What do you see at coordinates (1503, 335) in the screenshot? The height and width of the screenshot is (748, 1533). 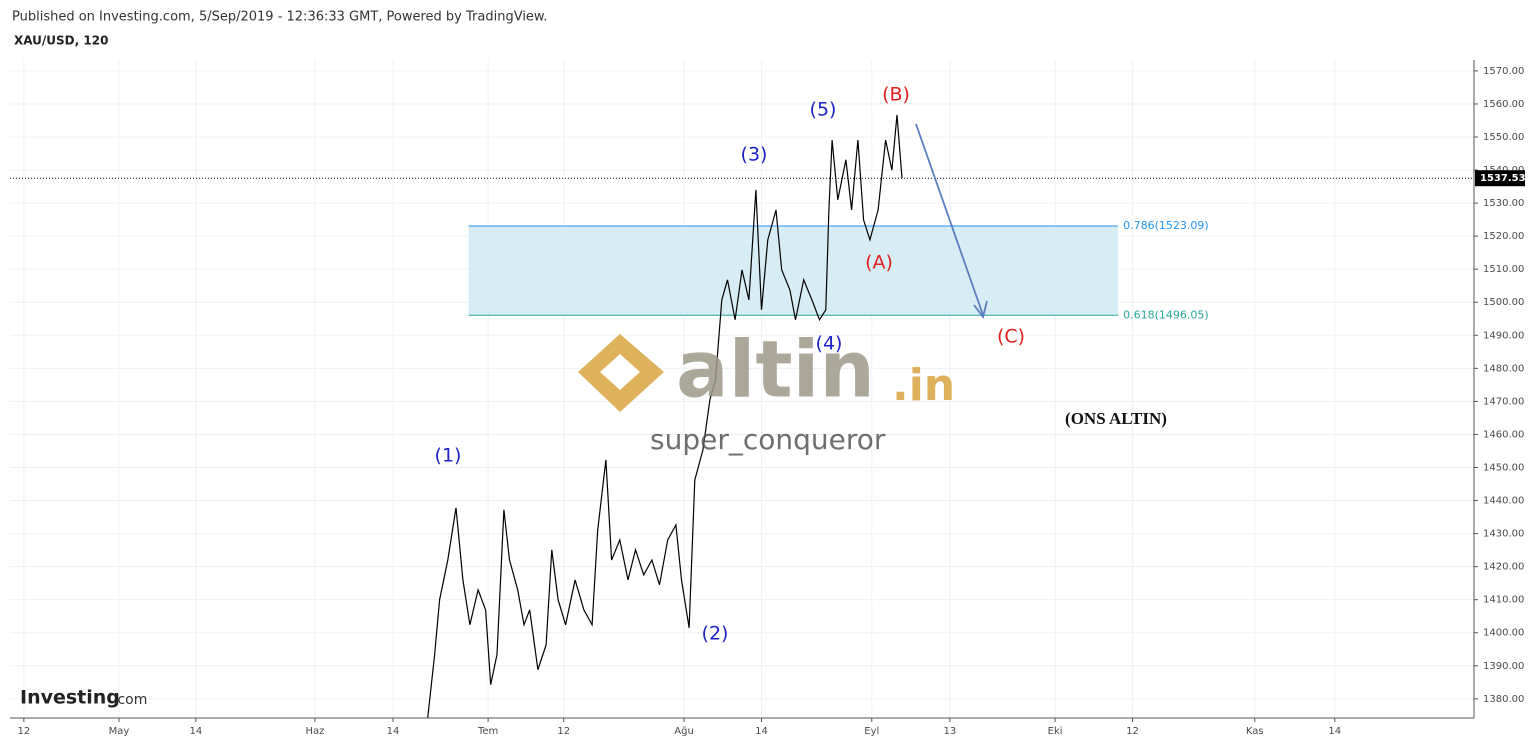 I see `y-tick-label: 1490.00` at bounding box center [1503, 335].